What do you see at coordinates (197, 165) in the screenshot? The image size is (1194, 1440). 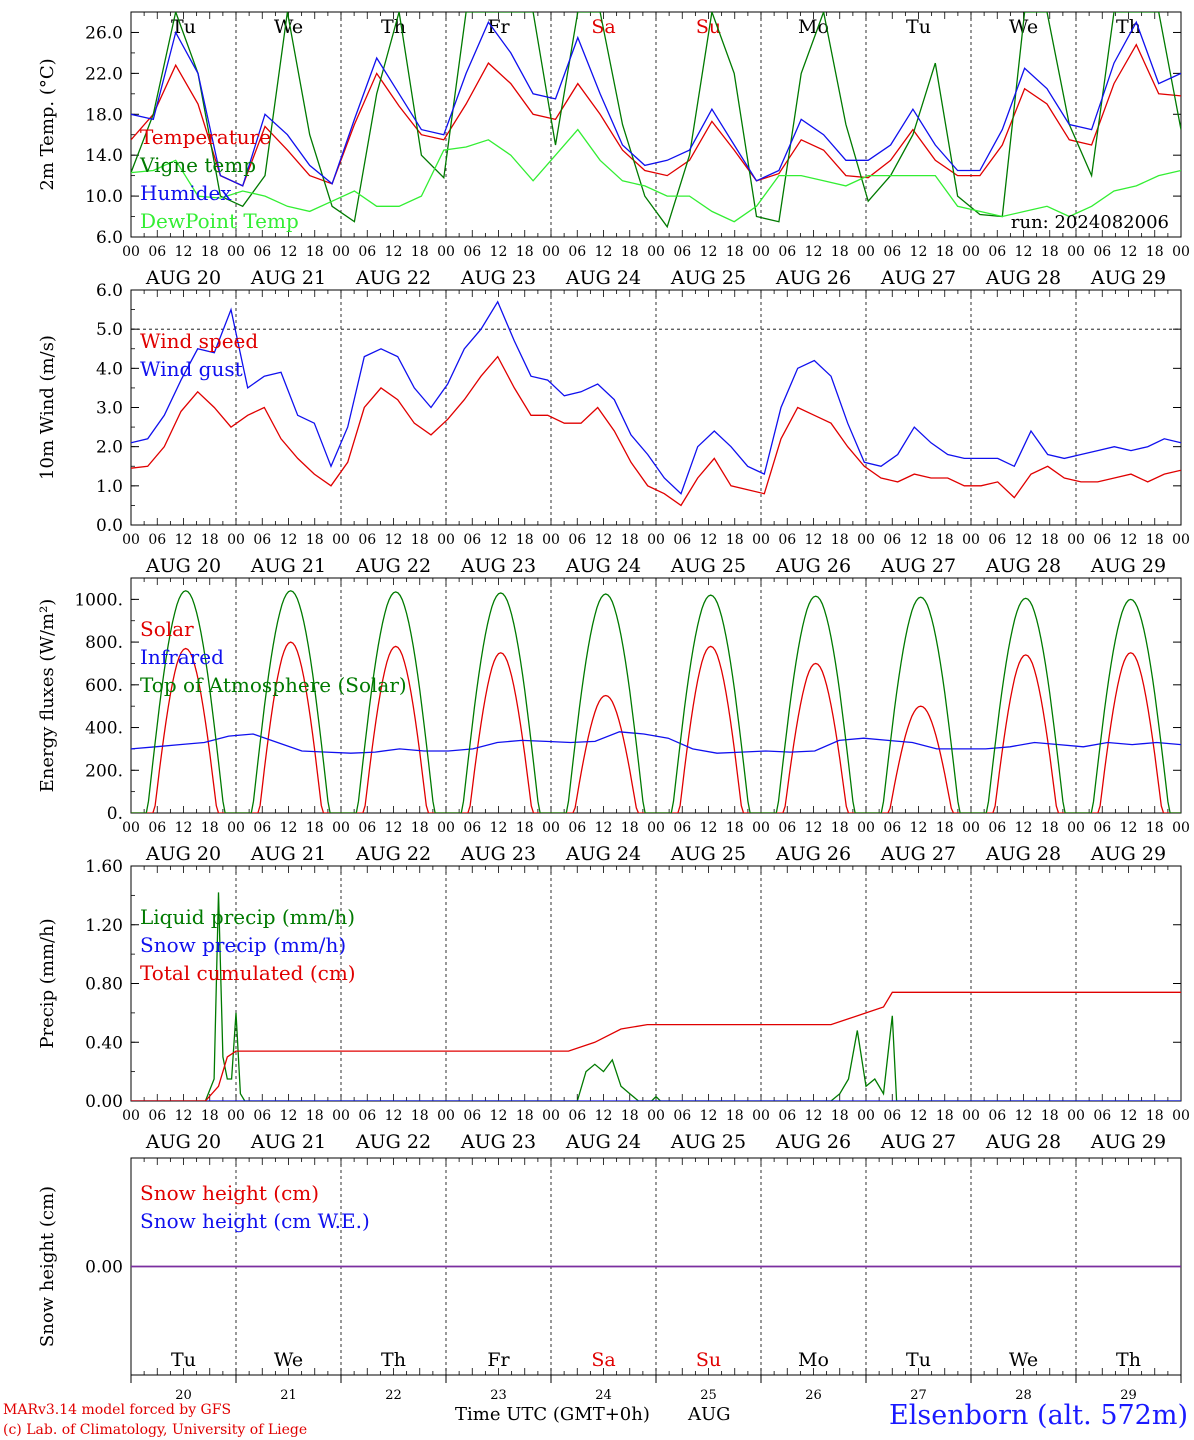 I see `legend-entry: Vigne temp` at bounding box center [197, 165].